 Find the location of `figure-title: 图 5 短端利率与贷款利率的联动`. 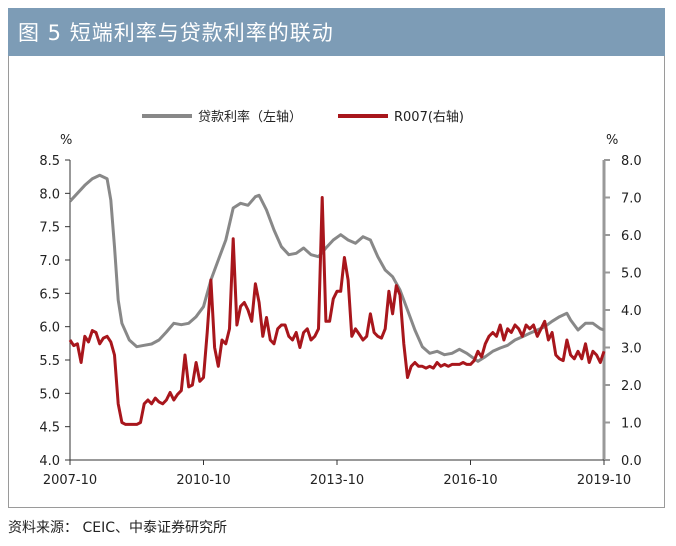

figure-title: 图 5 短端利率与贷款利率的联动 is located at coordinates (176, 33).